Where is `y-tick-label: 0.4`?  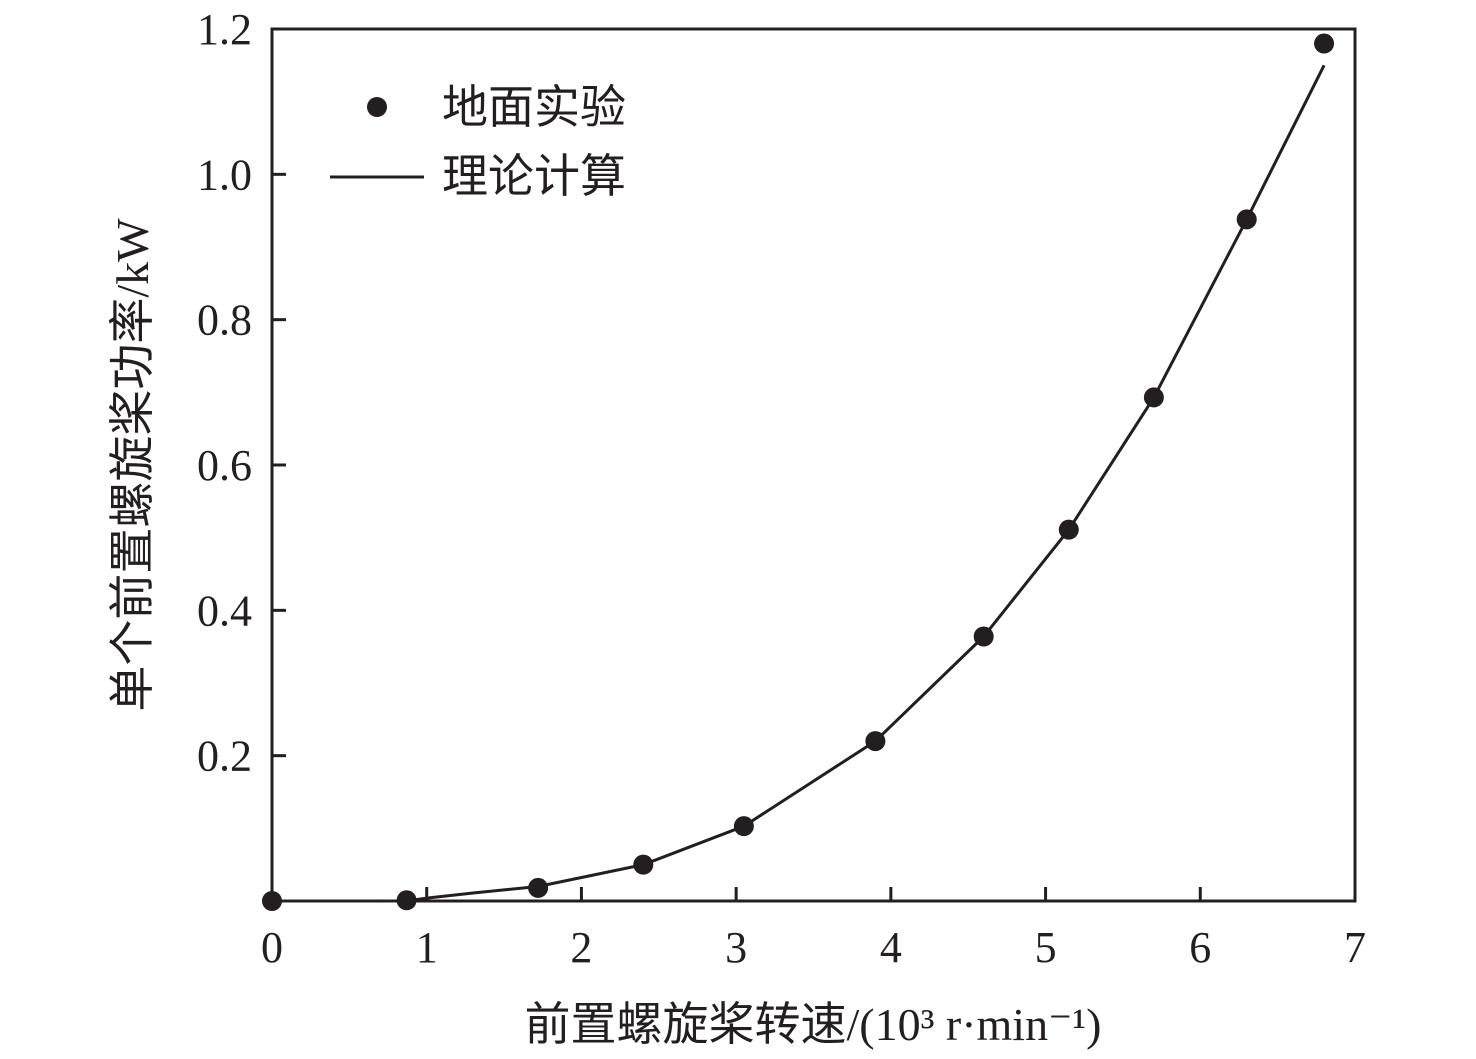 y-tick-label: 0.4 is located at coordinates (224, 610).